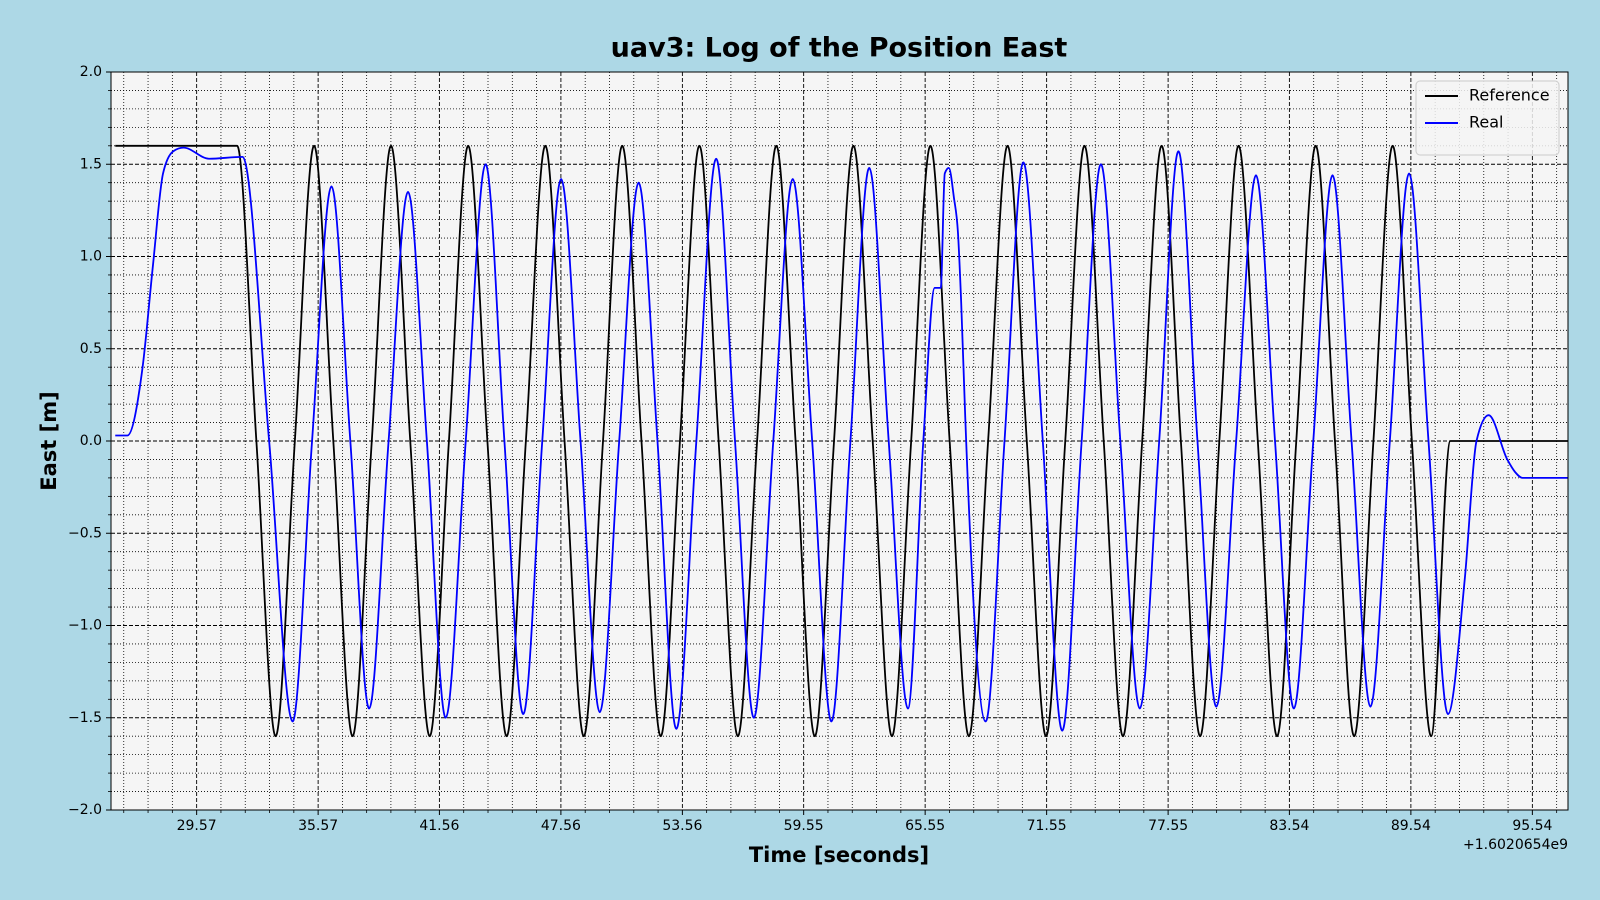  Describe the element at coordinates (85, 533) in the screenshot. I see `y-tick-label: −0.5` at that location.